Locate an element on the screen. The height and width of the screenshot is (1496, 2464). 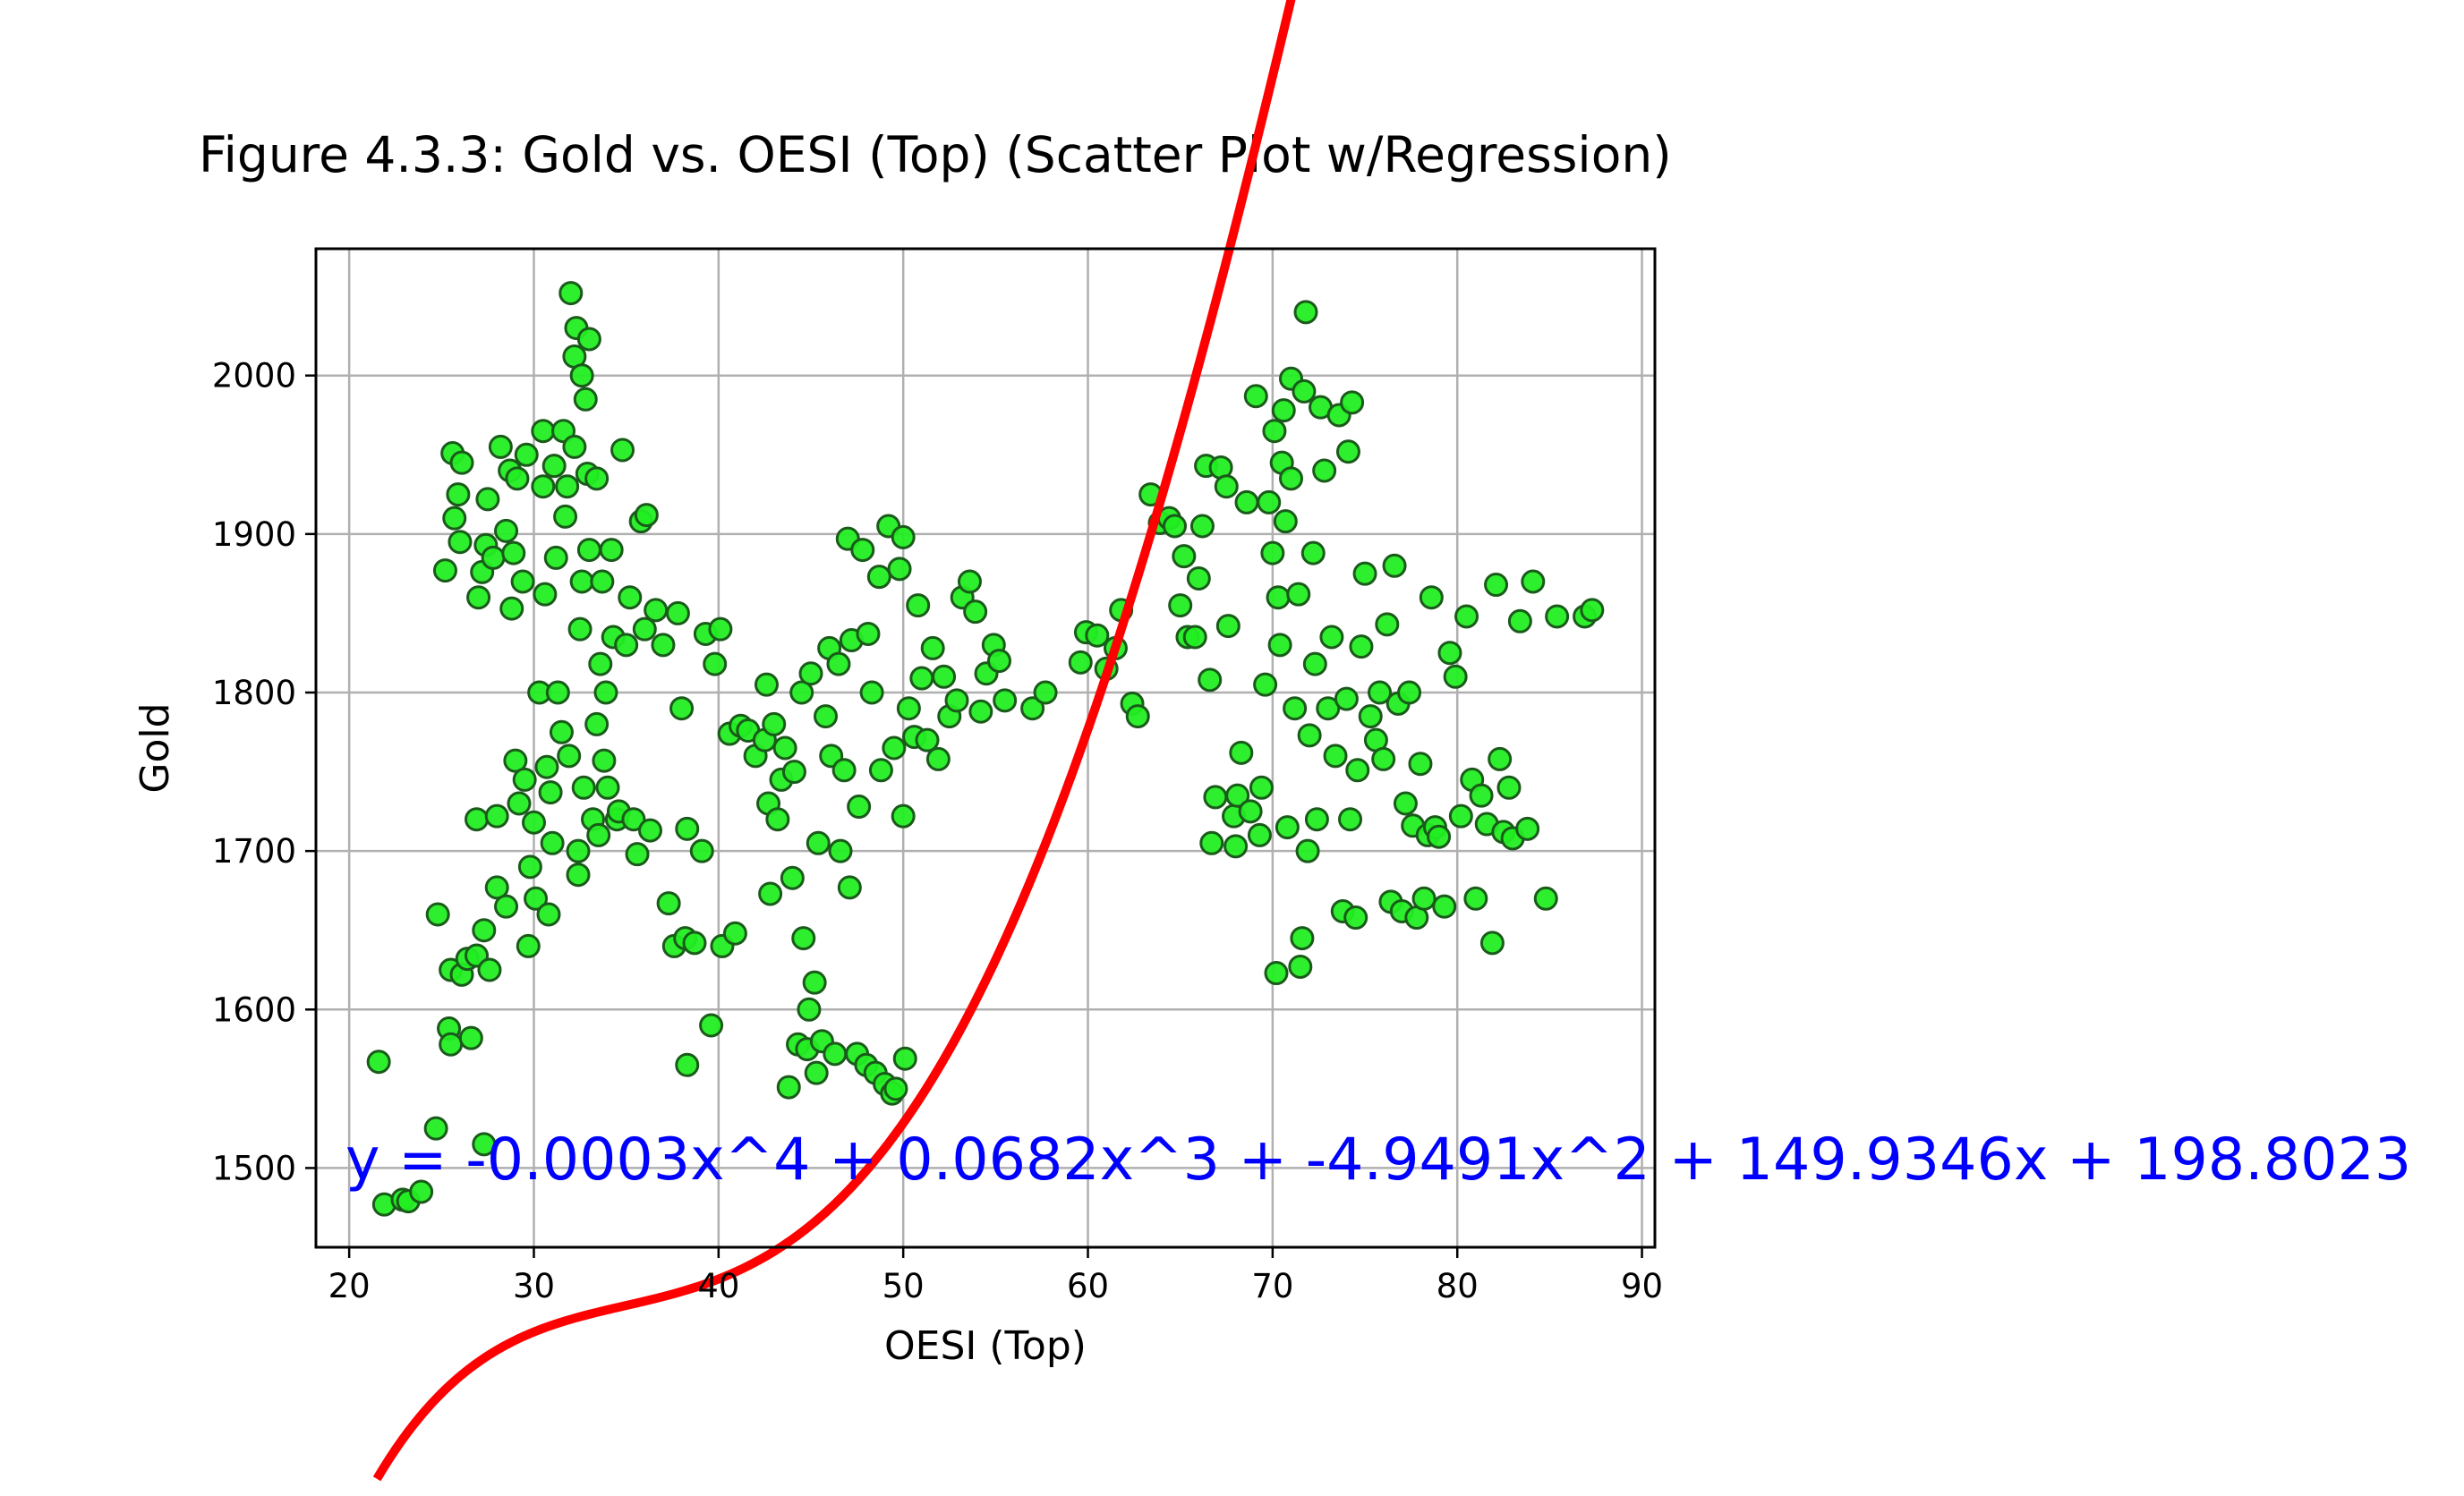
x-tick-label: 90 is located at coordinates (1642, 1286).